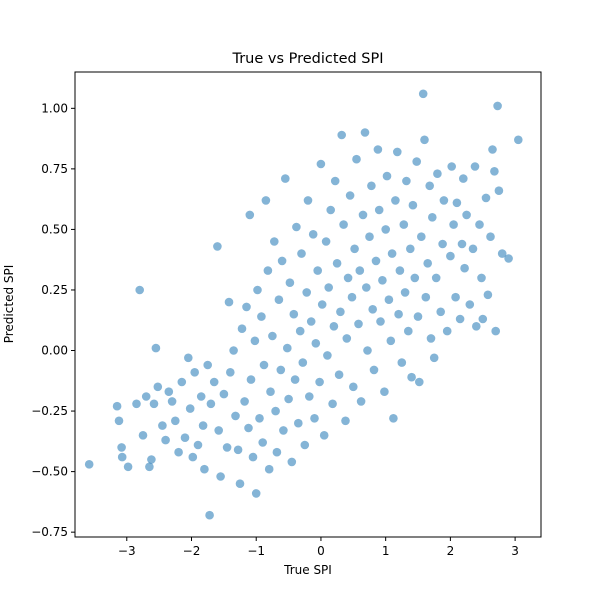 The width and height of the screenshot is (600, 600). Describe the element at coordinates (307, 59) in the screenshot. I see `chart-title: True vs Predicted SPI` at that location.